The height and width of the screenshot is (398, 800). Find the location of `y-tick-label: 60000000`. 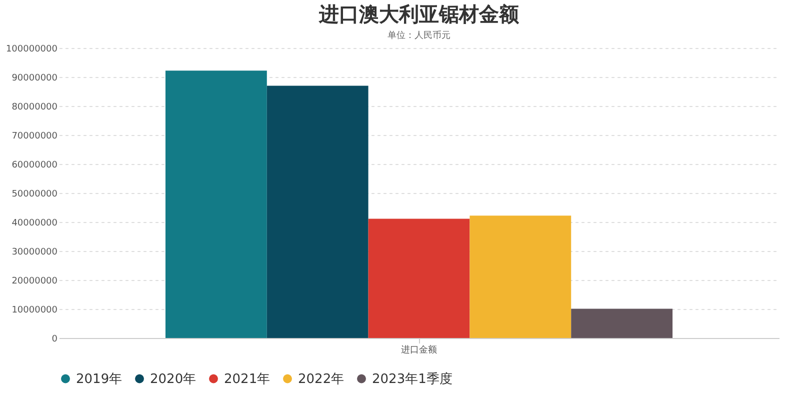

y-tick-label: 60000000 is located at coordinates (35, 165).